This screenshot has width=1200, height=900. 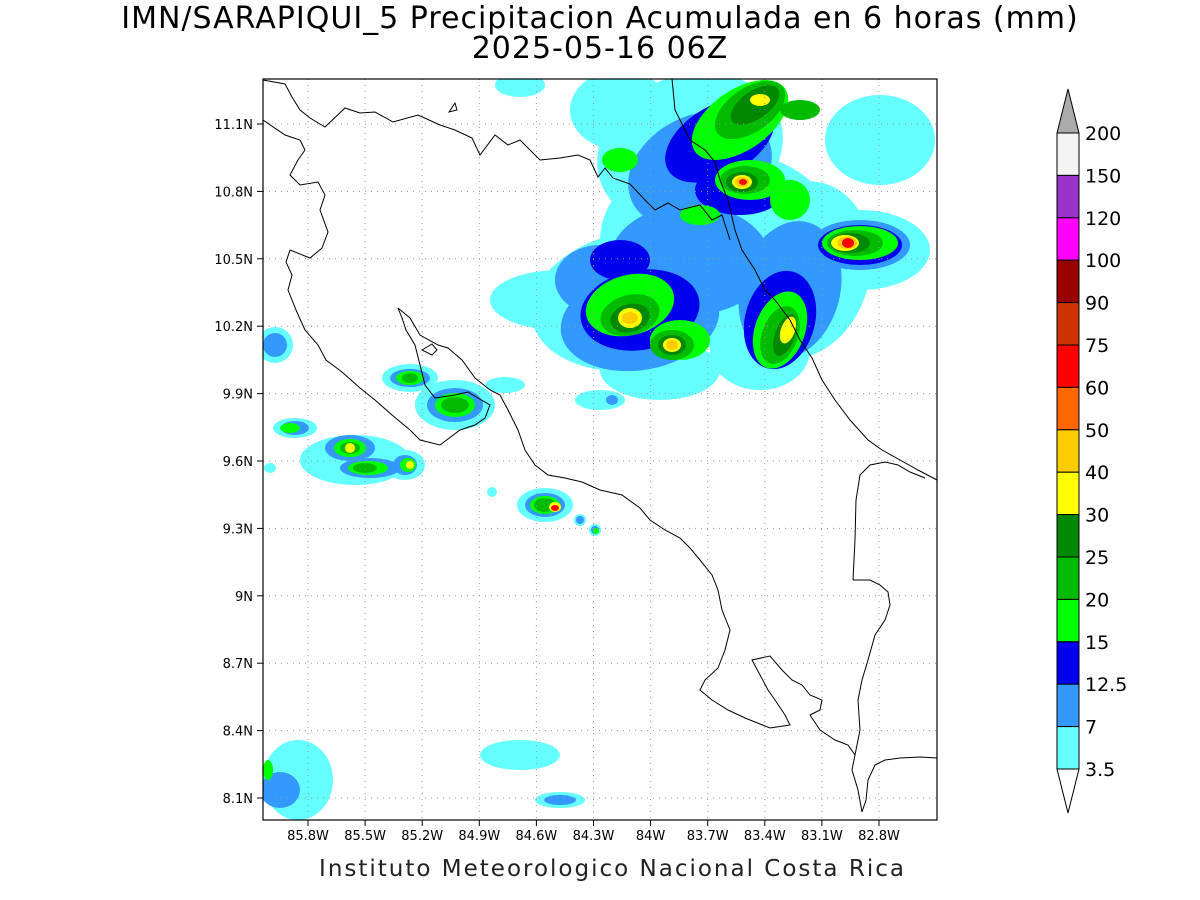 I want to click on colorbar-label: 200, so click(x=1103, y=134).